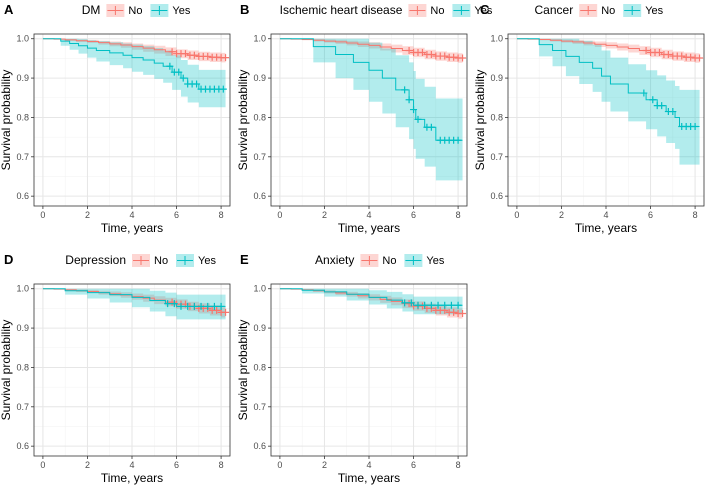 Image resolution: width=708 pixels, height=491 pixels. I want to click on panel-letter: D, so click(8, 259).